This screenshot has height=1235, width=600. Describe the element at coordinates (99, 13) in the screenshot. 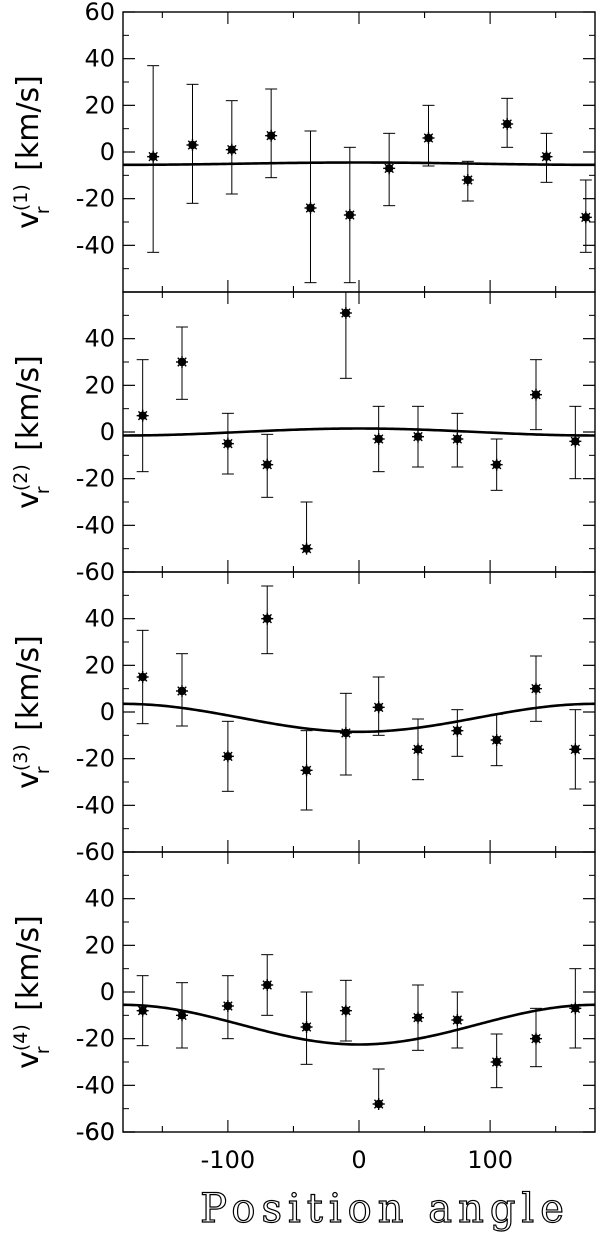

I see `y-tick-label: 60` at that location.